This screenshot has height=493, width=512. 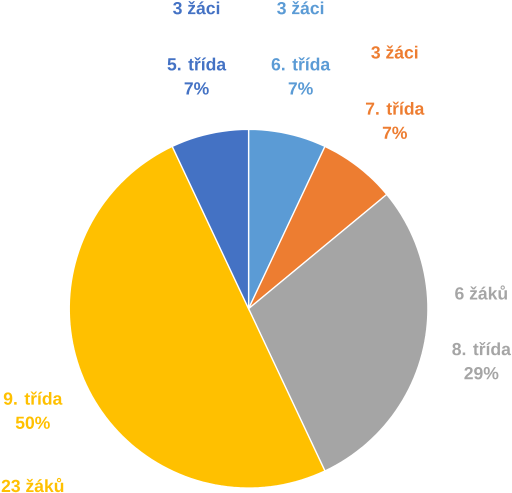 I want to click on slice-label: 9. třída, so click(x=33, y=398).